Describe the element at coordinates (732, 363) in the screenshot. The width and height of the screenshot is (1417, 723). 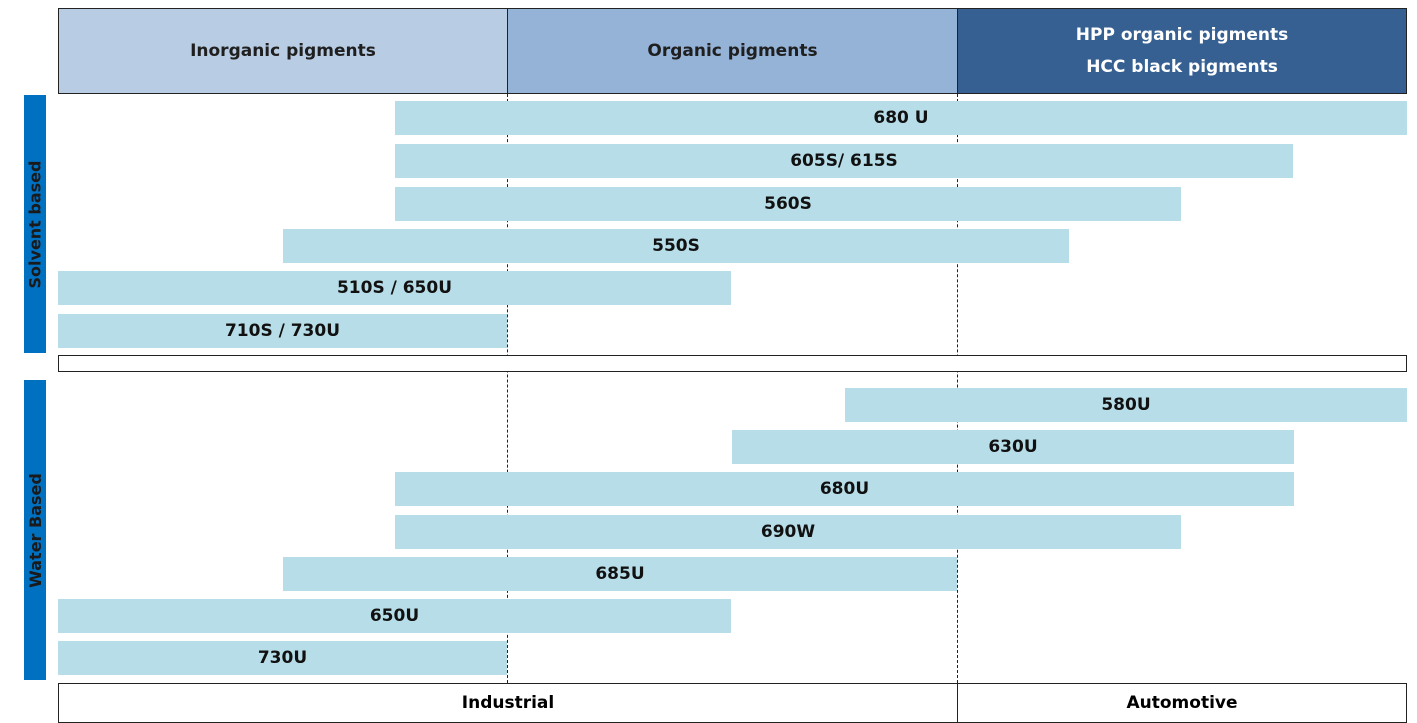
I see `separator` at that location.